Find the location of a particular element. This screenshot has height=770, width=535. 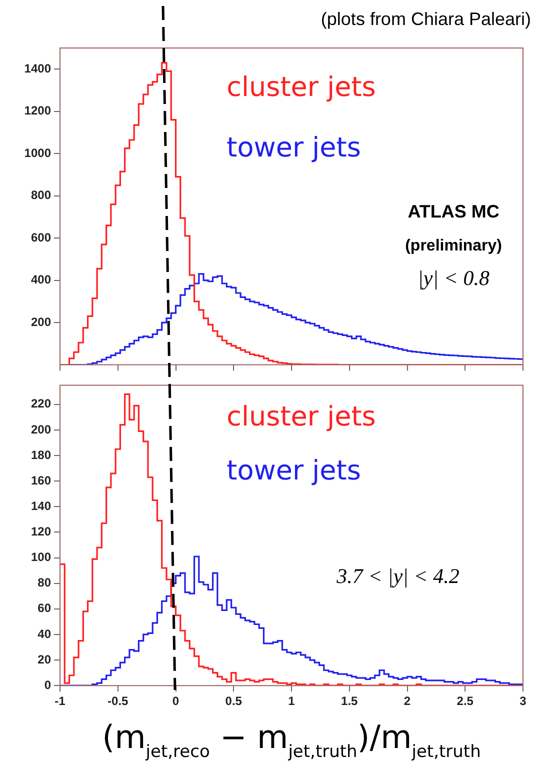

x-tick-label: 2 is located at coordinates (407, 701).